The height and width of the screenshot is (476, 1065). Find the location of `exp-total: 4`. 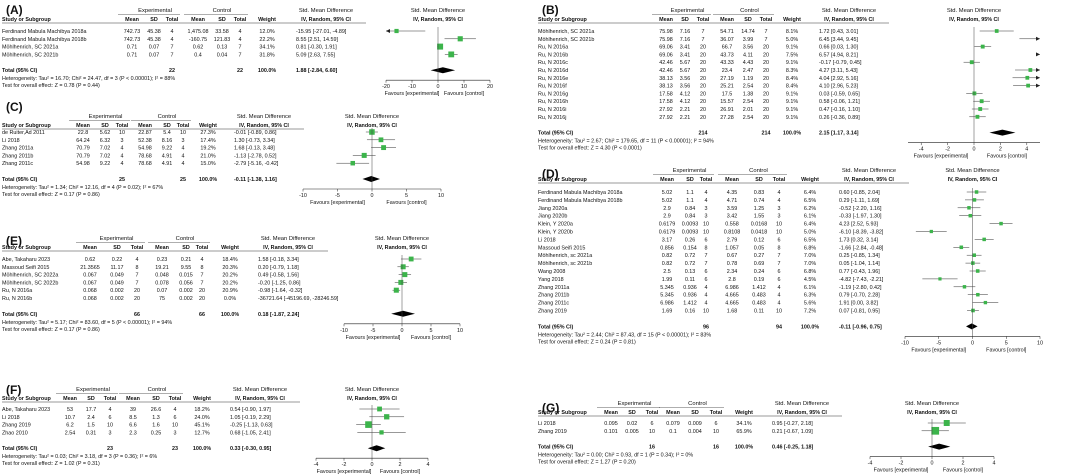

exp-total: 4 is located at coordinates (122, 164).